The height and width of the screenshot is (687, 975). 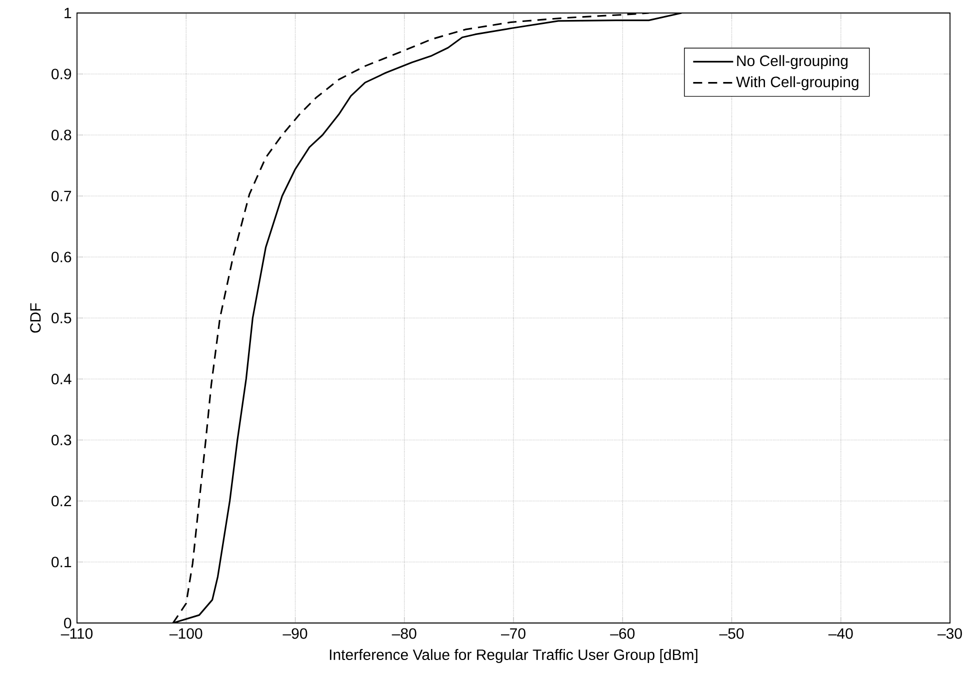 What do you see at coordinates (62, 257) in the screenshot?
I see `y-tick-label: 0.6` at bounding box center [62, 257].